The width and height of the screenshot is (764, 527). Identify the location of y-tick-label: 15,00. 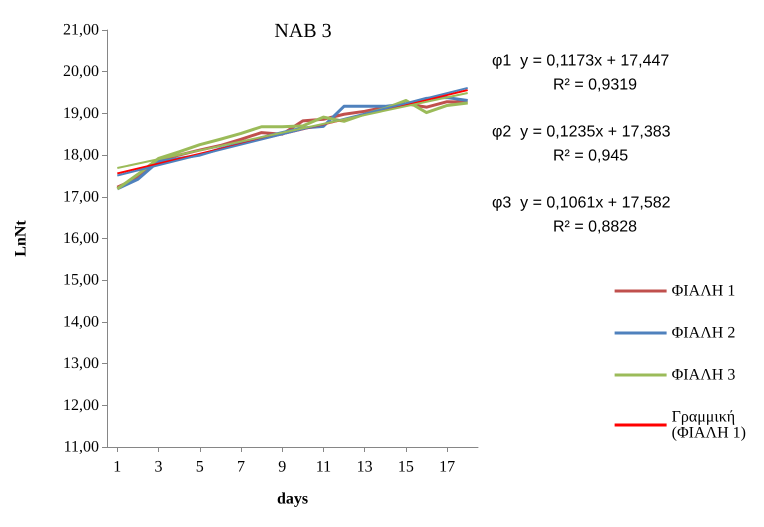
(81, 280).